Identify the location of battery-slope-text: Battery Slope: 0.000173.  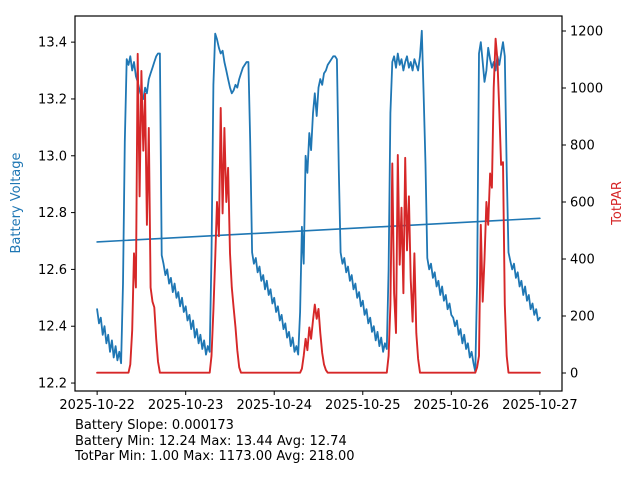
(154, 425).